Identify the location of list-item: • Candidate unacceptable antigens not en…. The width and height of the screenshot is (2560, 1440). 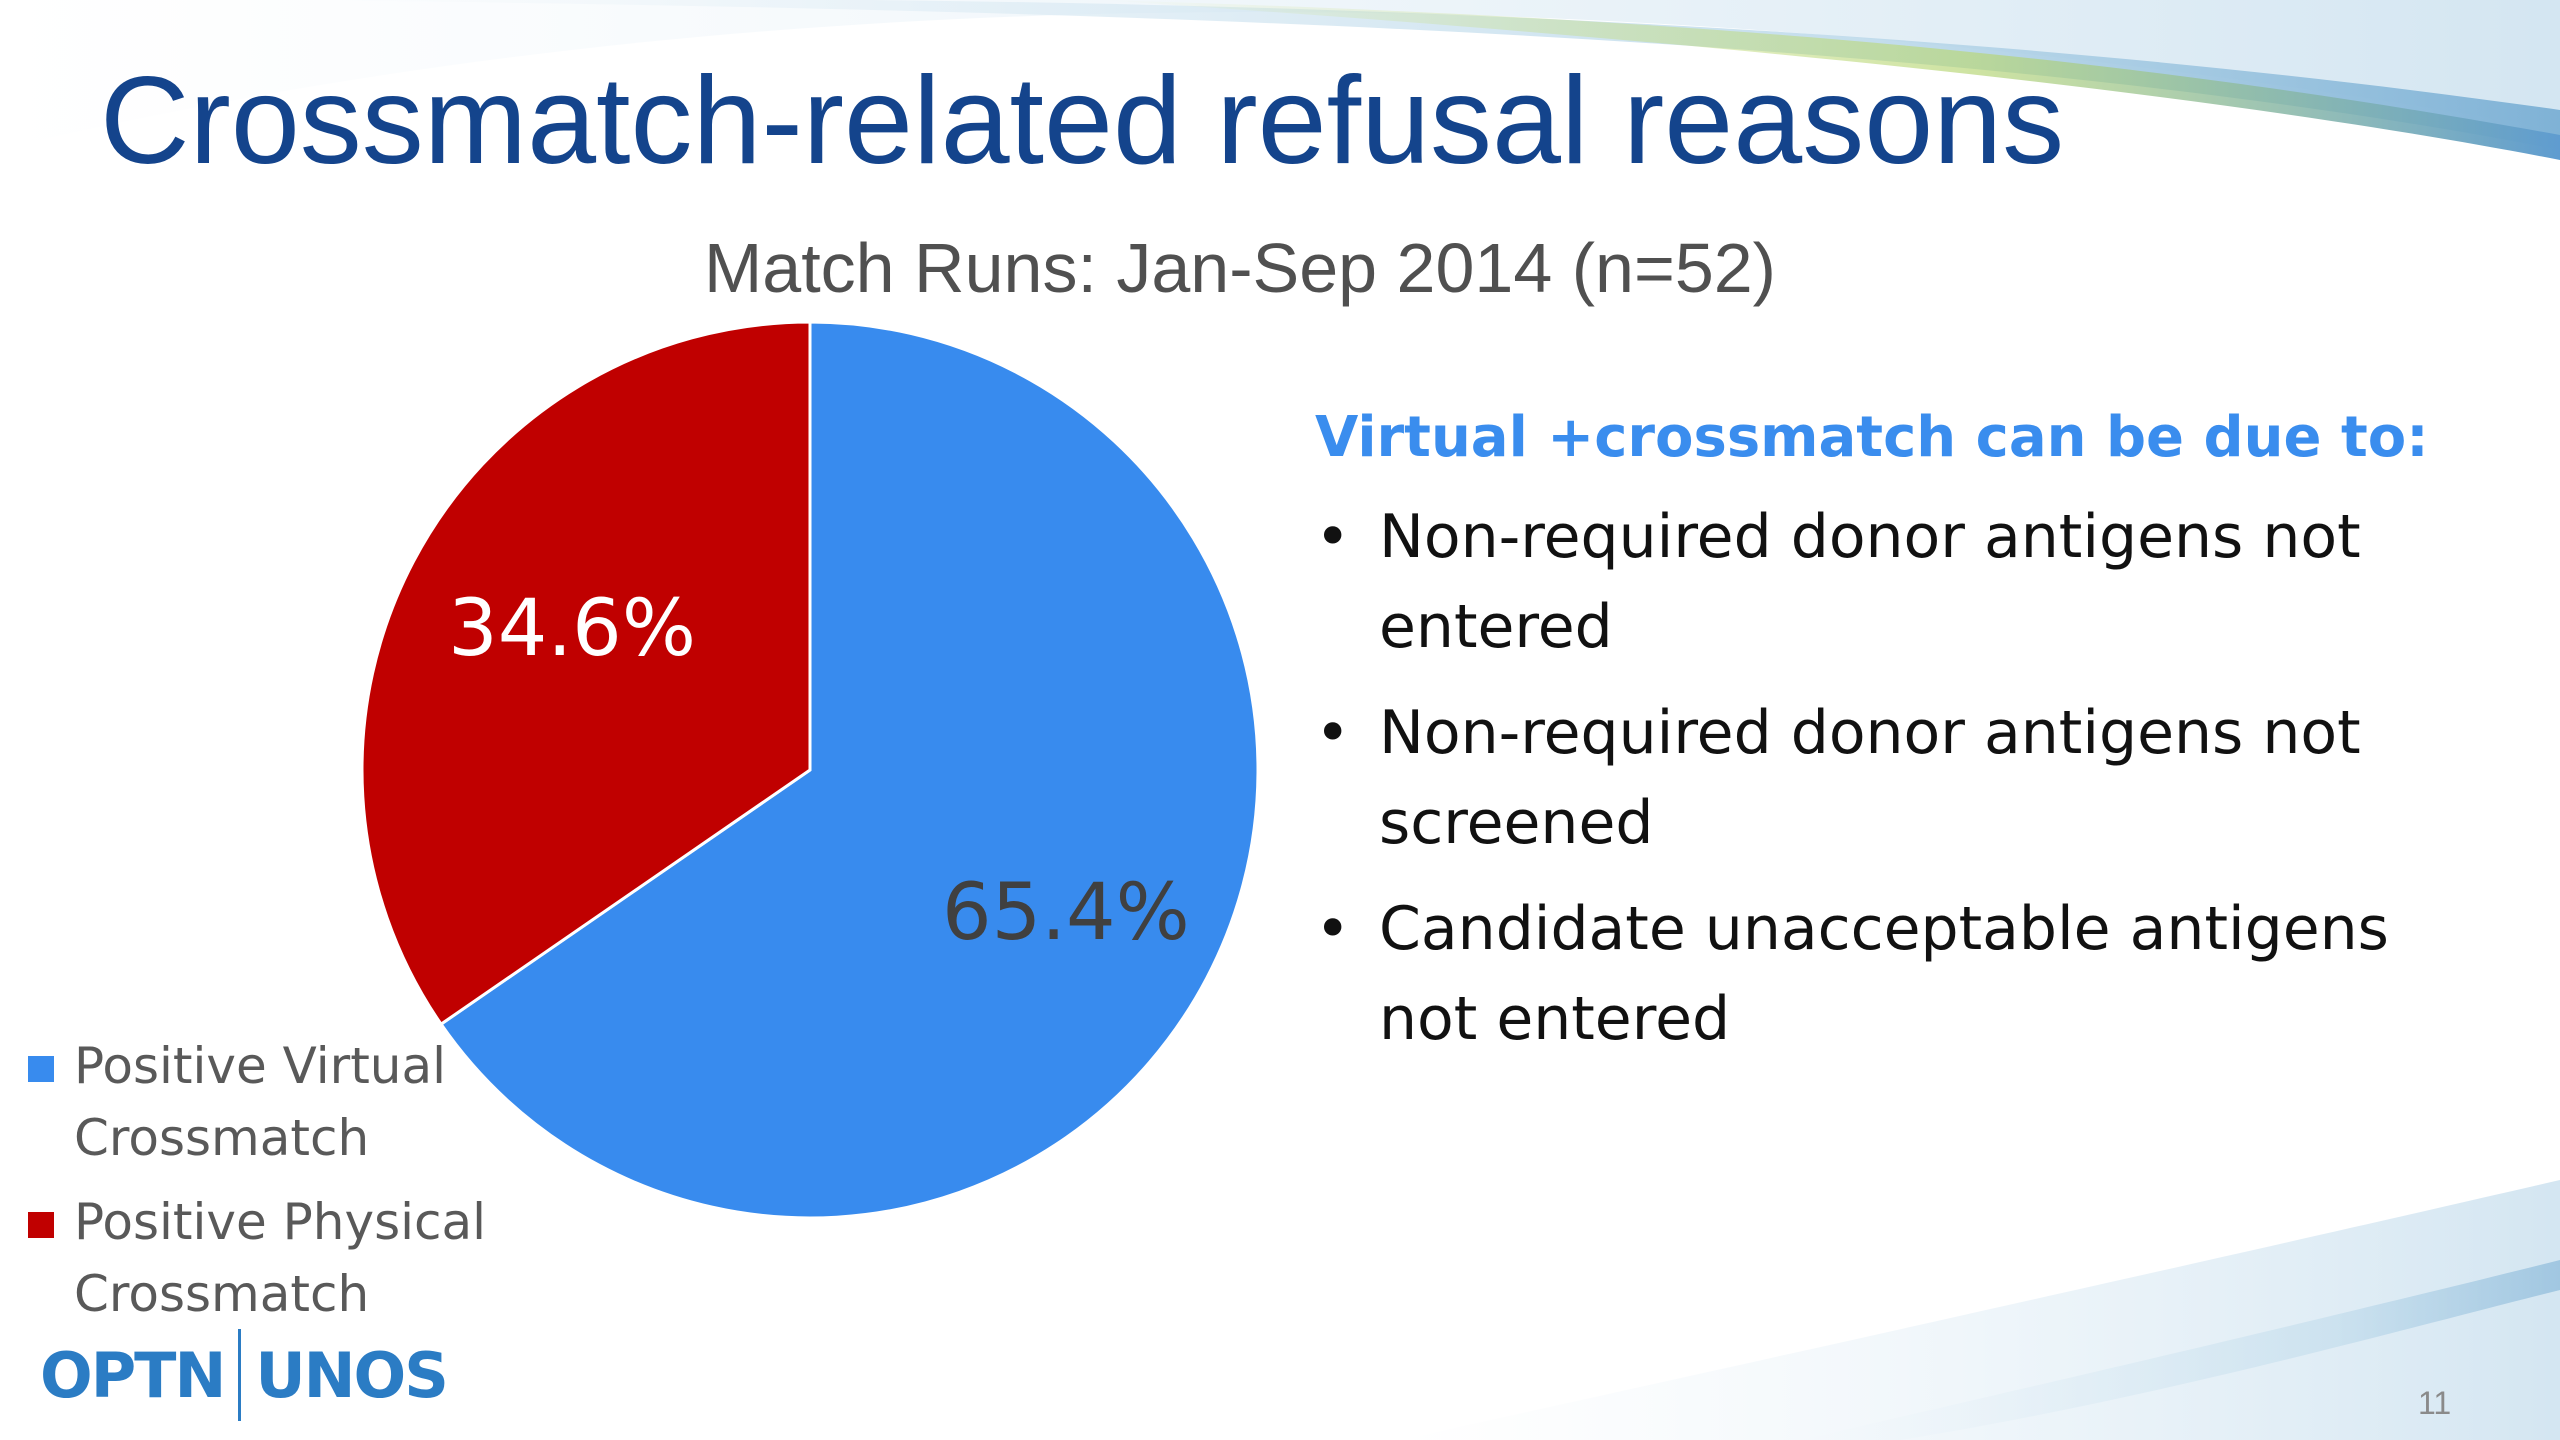
(1905, 974).